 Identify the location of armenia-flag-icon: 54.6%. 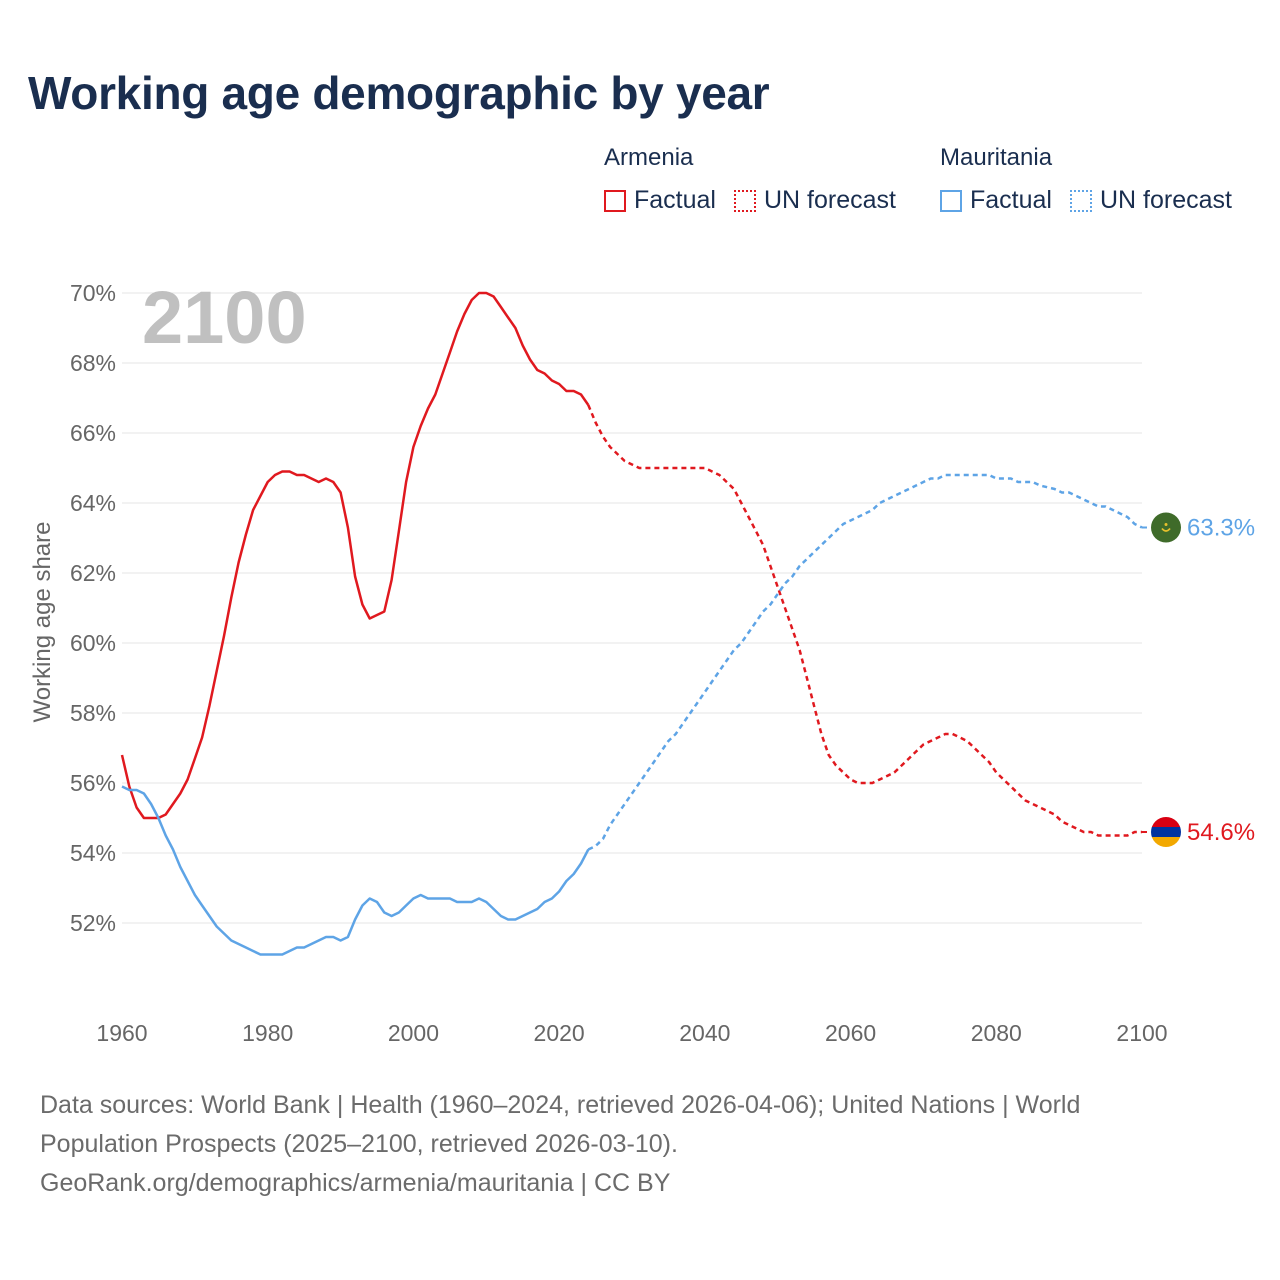
(1198, 832).